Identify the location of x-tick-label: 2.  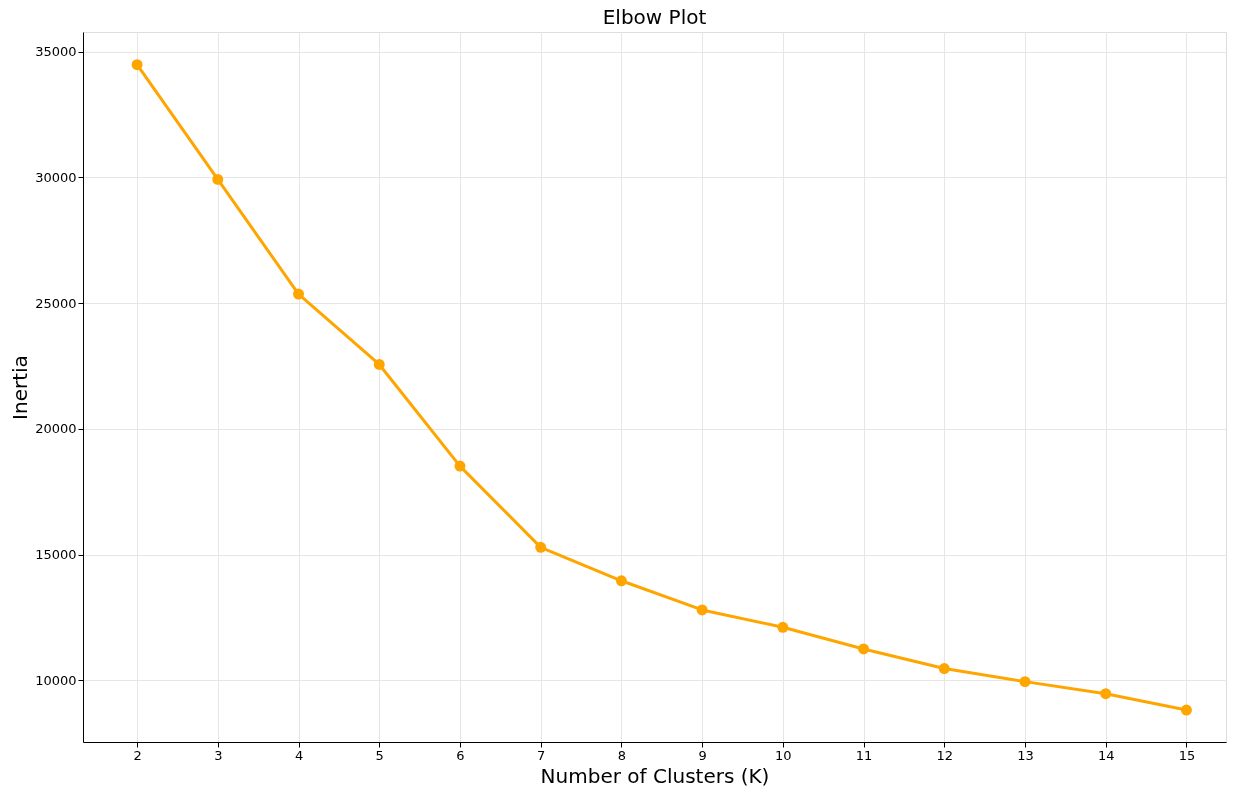
(137, 755).